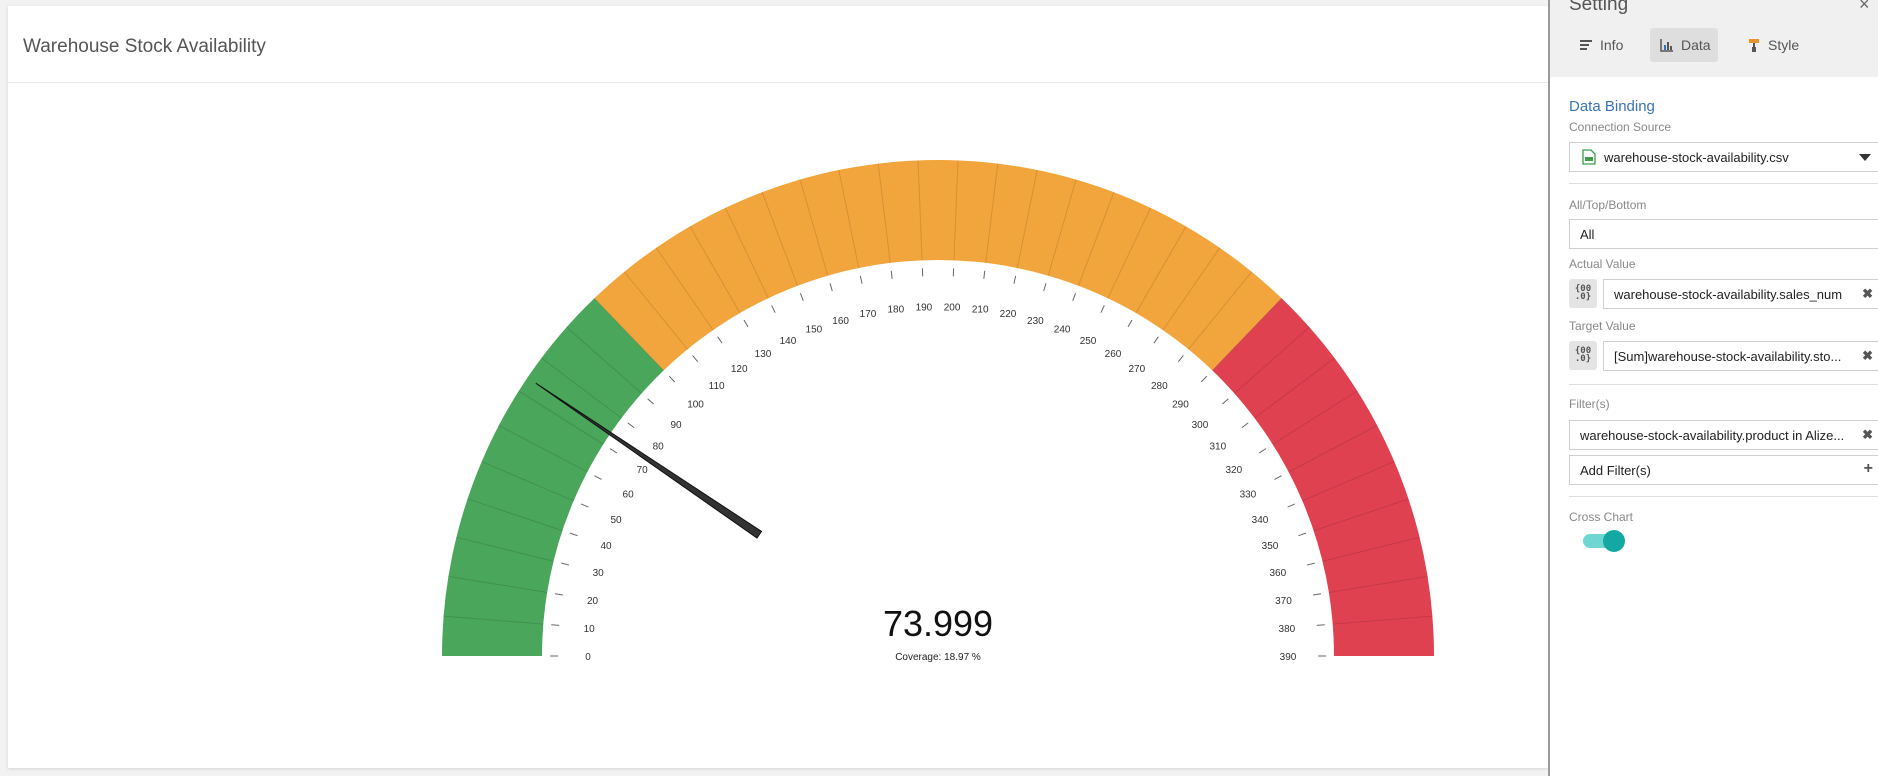 This screenshot has width=1878, height=776. I want to click on top-bottom-label: All/Top/Bottom, so click(1608, 205).